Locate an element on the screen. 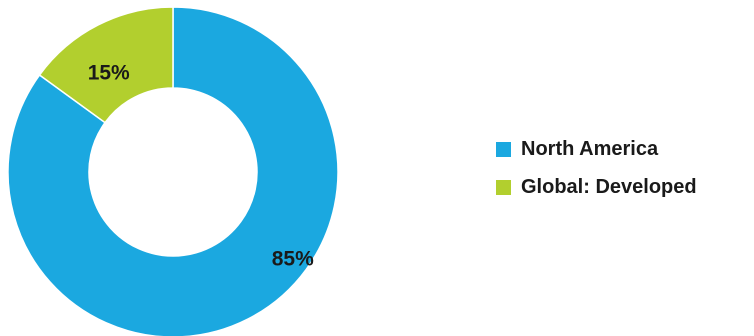 Image resolution: width=754 pixels, height=336 pixels. legend-label-north-america: North America is located at coordinates (590, 148).